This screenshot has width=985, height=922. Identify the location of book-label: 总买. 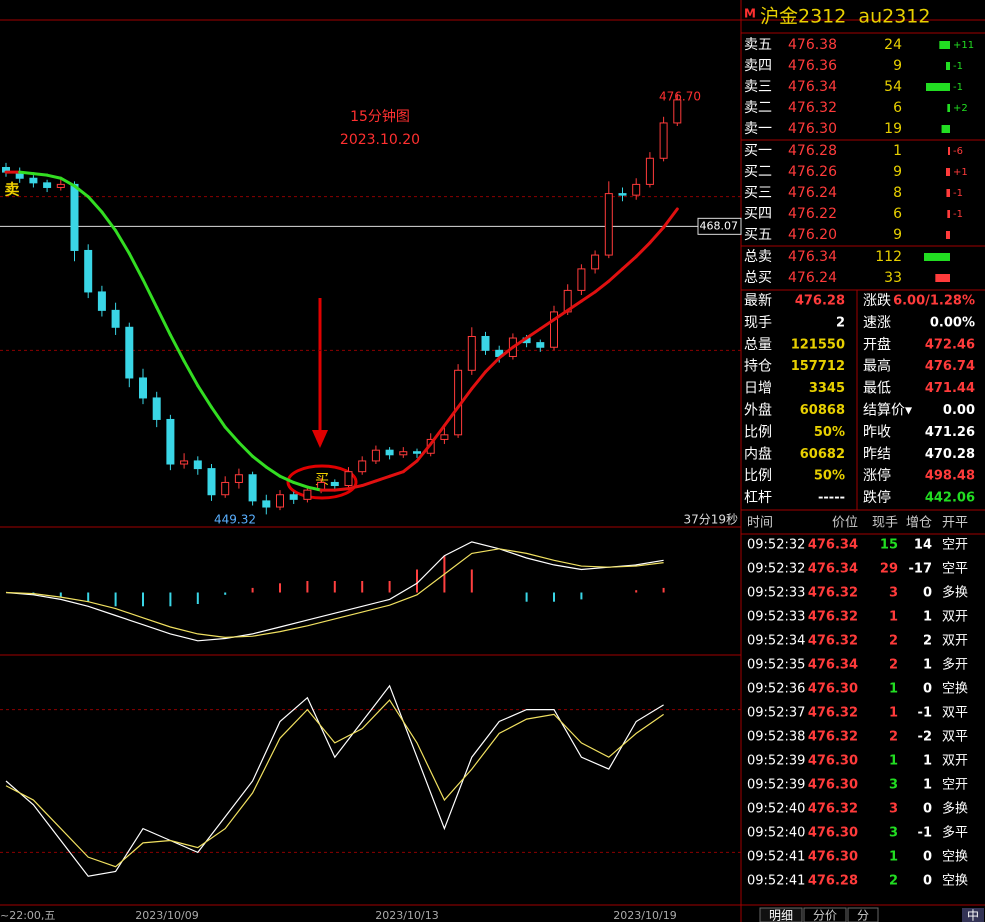
(758, 278).